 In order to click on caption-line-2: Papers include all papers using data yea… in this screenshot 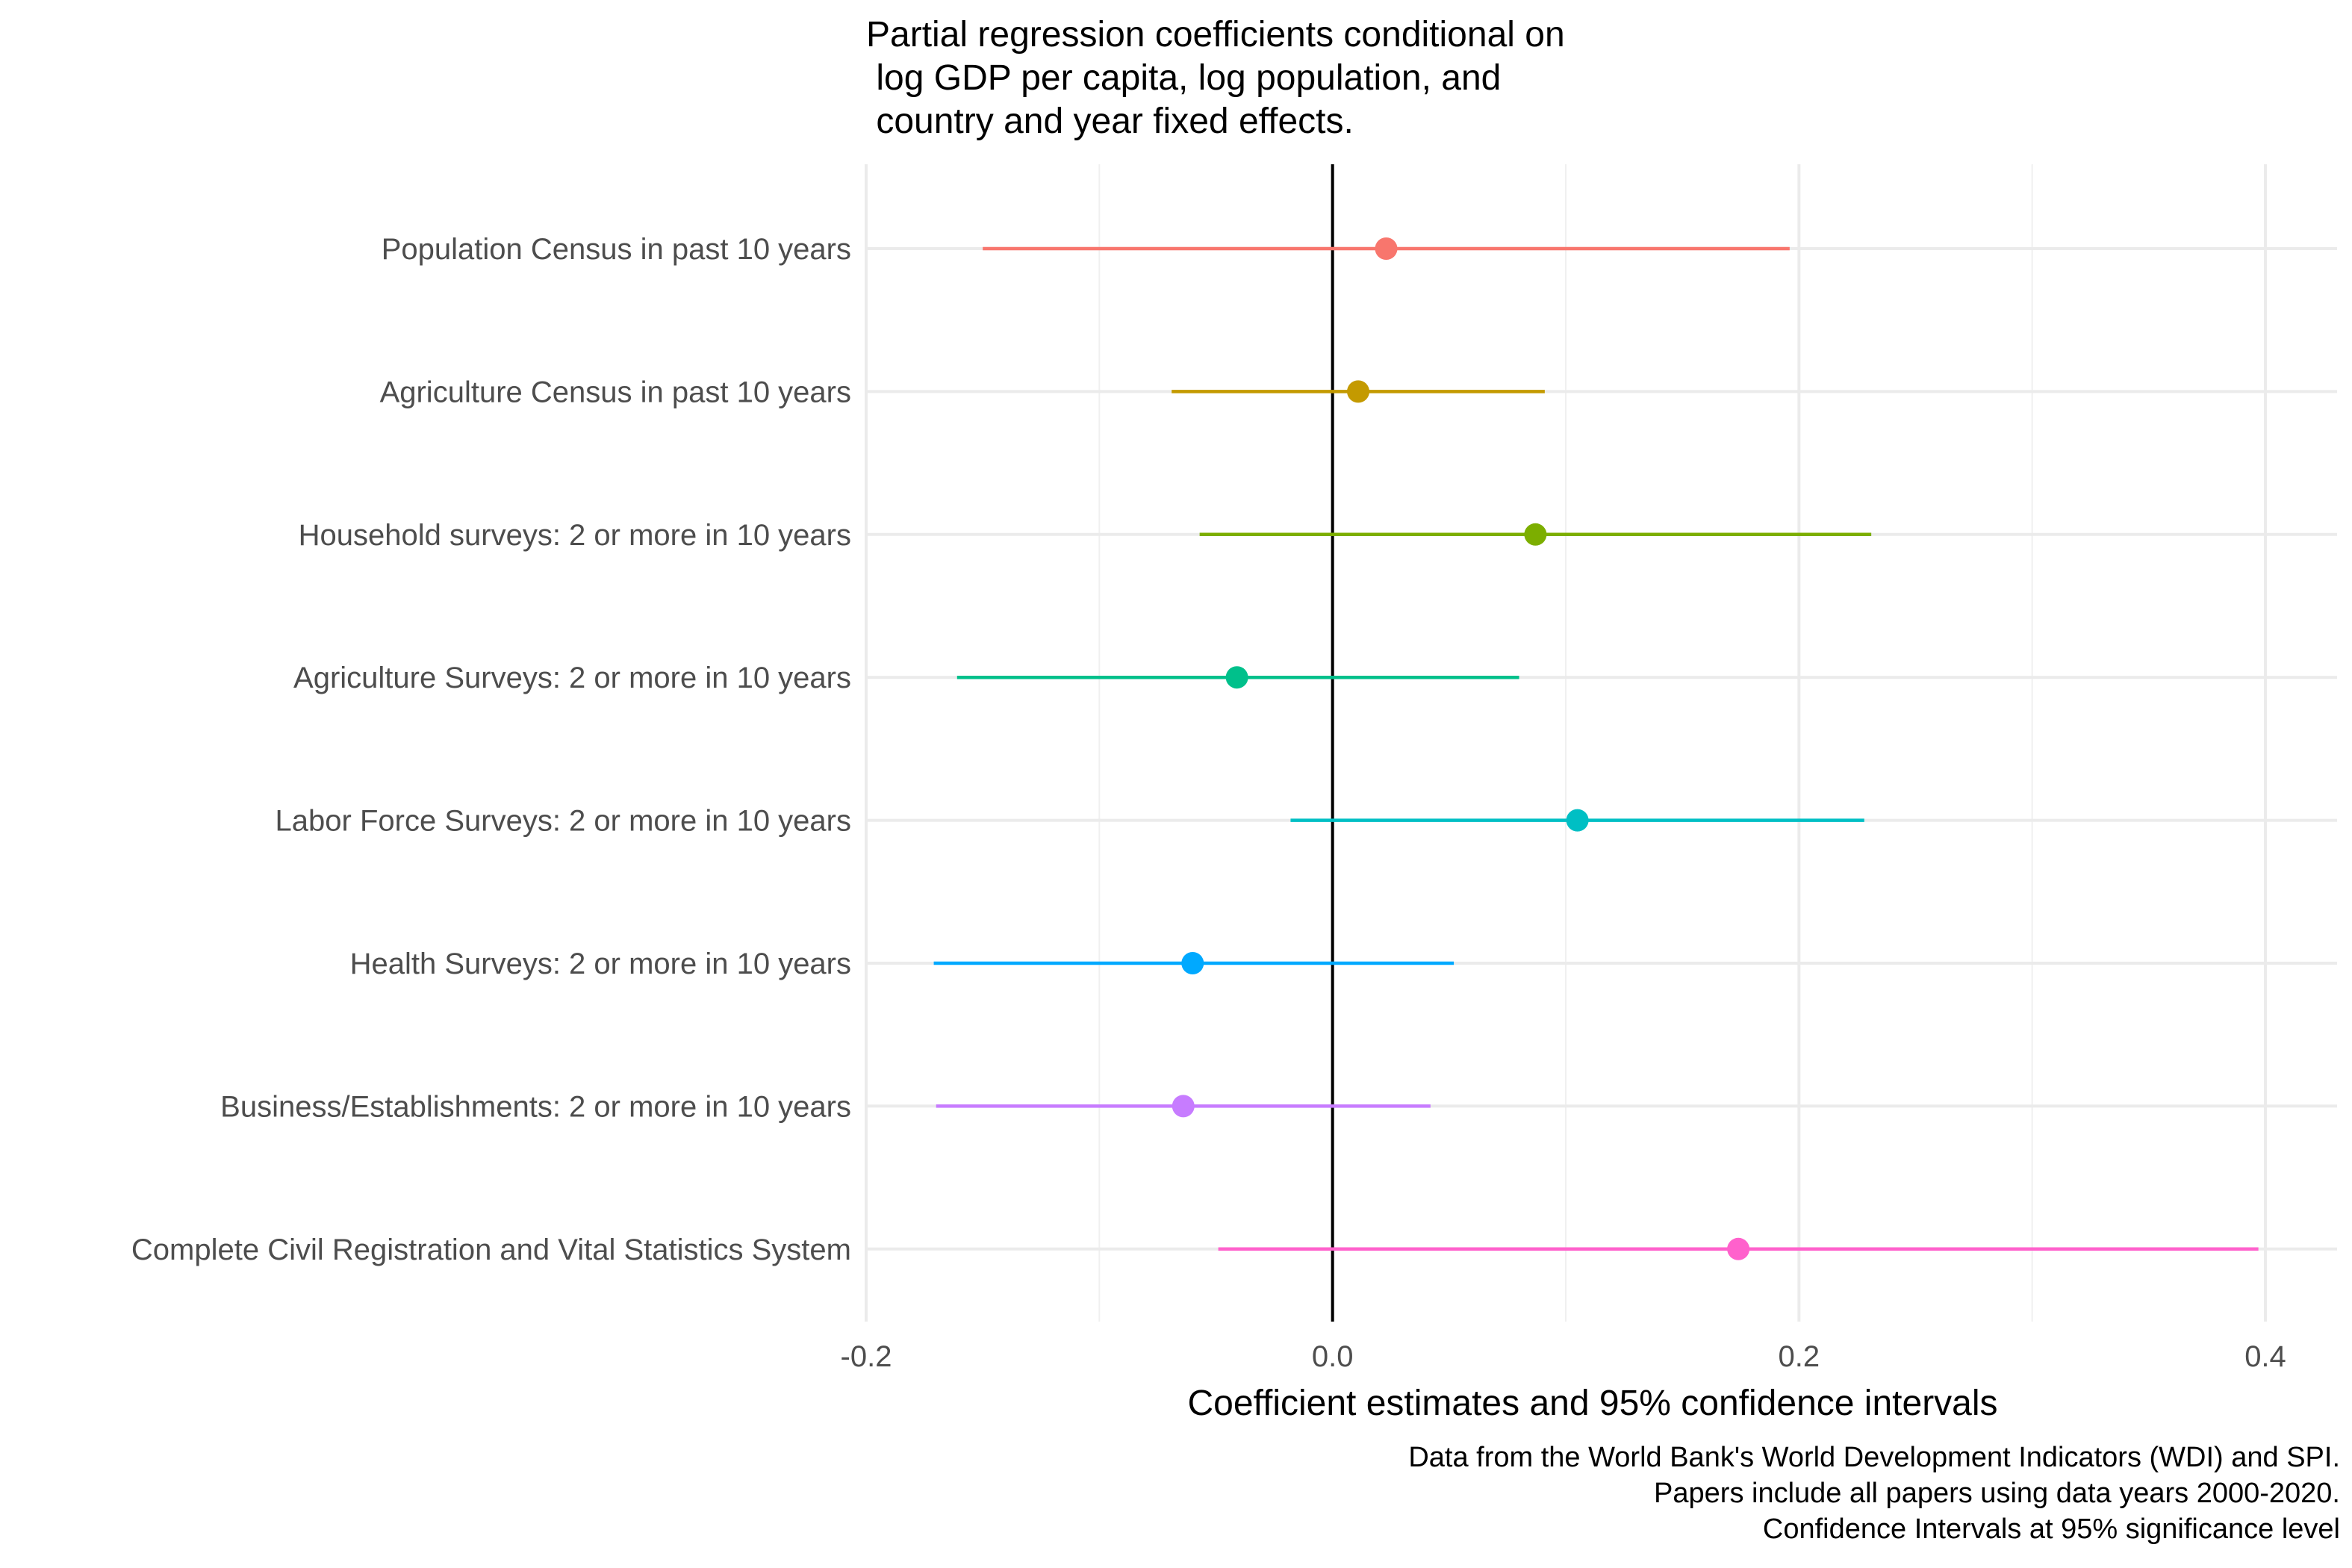, I will do `click(1997, 1493)`.